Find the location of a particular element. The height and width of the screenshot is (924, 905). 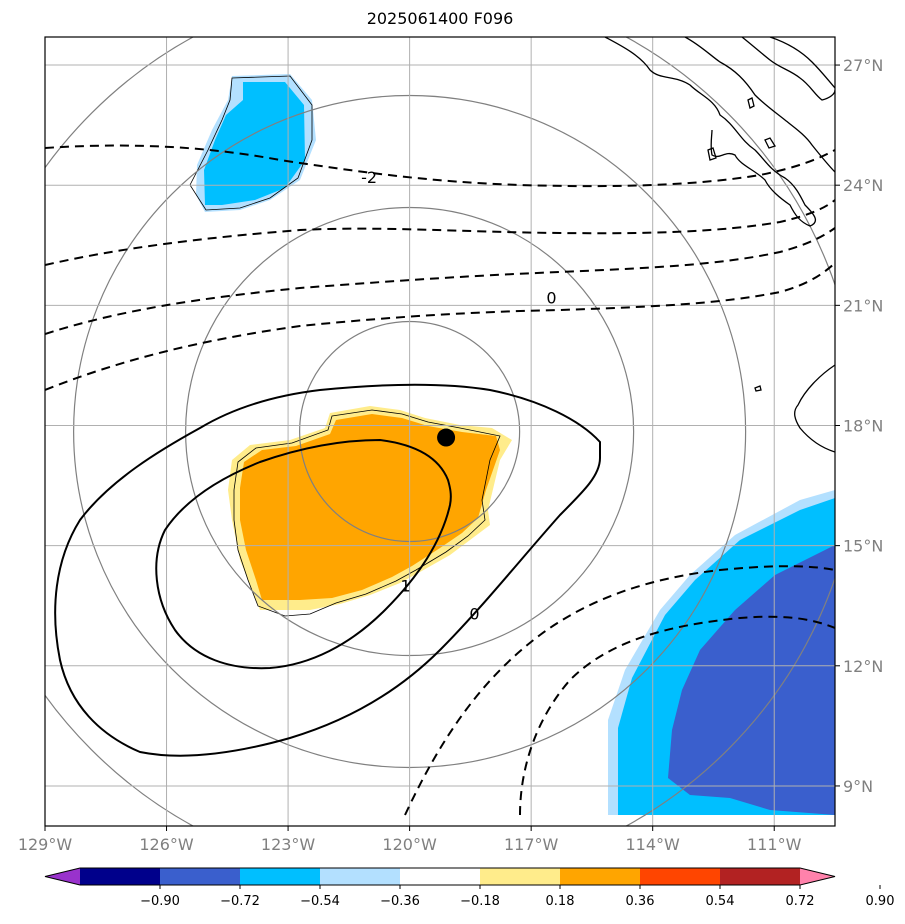

colorbar-extend-high is located at coordinates (817, 876).